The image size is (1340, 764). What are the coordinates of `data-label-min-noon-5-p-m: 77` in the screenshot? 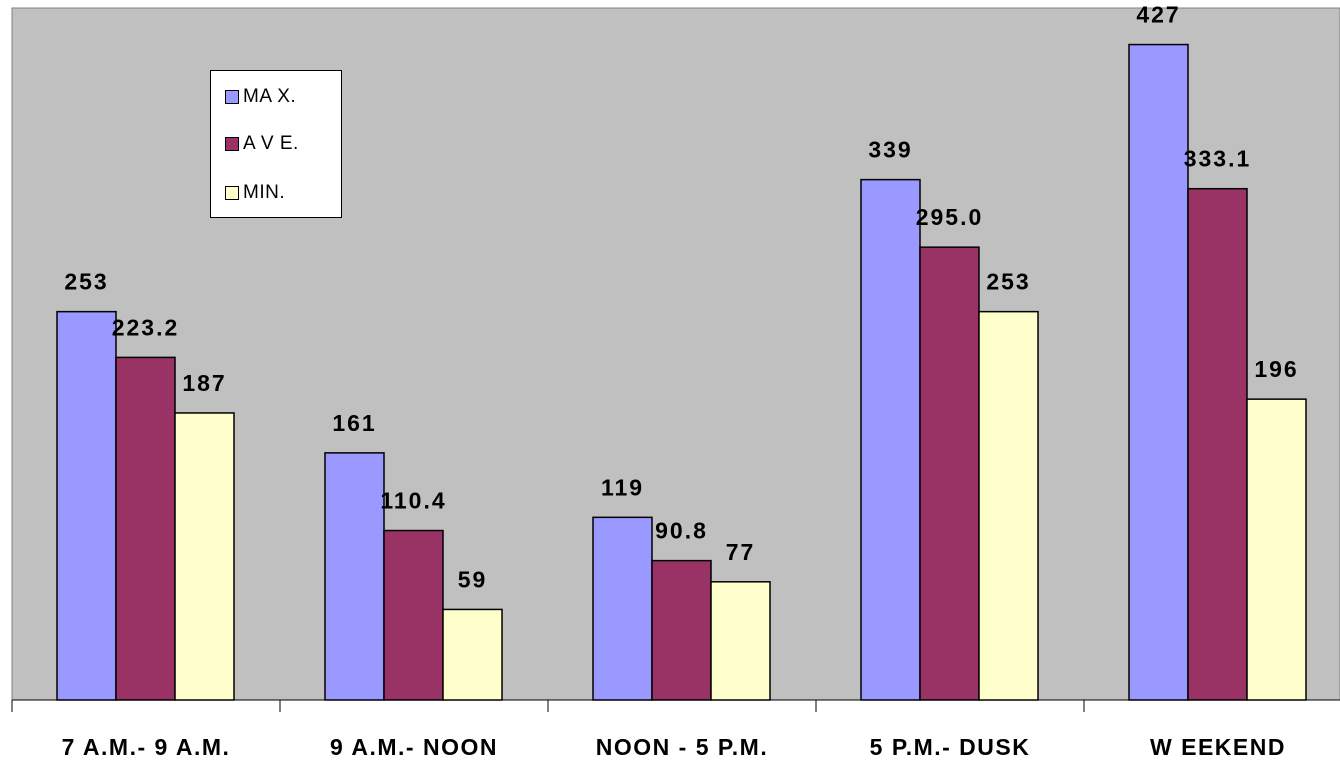 It's located at (741, 552).